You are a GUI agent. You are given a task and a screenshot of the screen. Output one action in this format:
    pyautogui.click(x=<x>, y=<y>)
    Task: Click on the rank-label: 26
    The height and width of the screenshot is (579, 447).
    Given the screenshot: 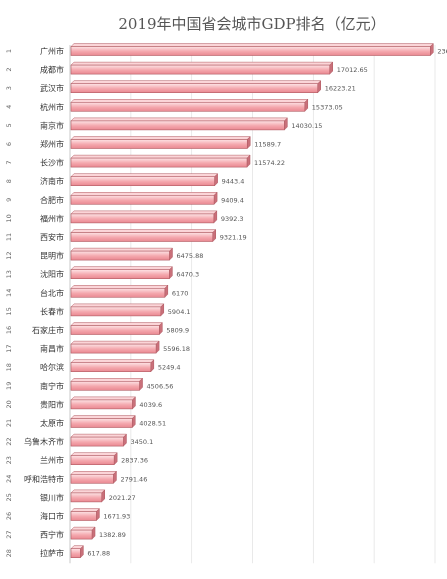 What is the action you would take?
    pyautogui.click(x=9, y=516)
    